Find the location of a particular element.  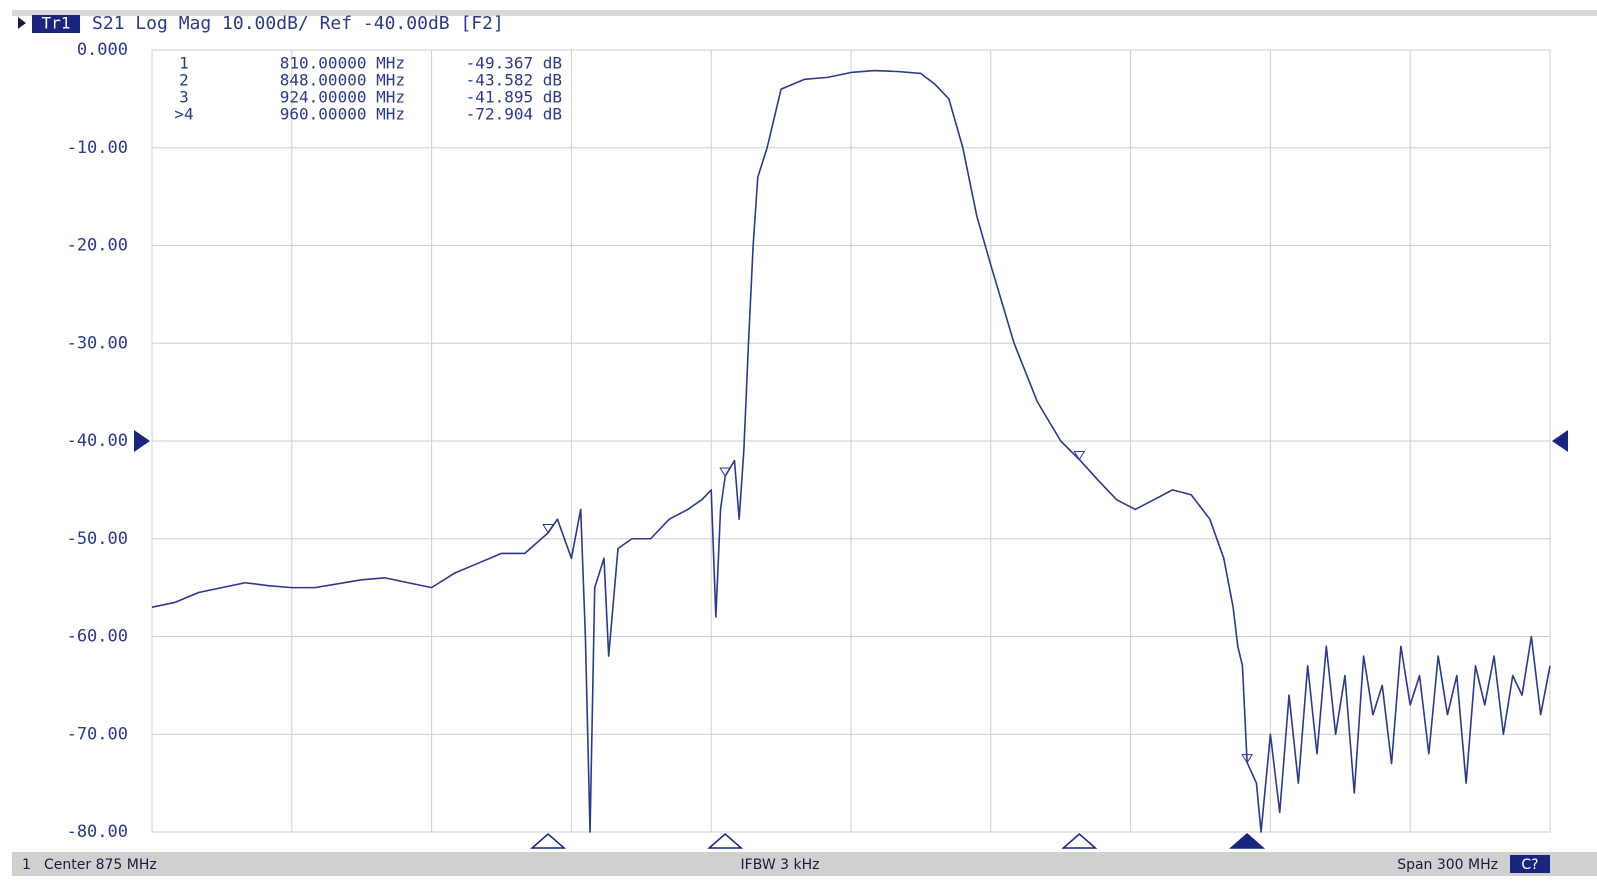

marker-value: -49.367 dB is located at coordinates (514, 63).